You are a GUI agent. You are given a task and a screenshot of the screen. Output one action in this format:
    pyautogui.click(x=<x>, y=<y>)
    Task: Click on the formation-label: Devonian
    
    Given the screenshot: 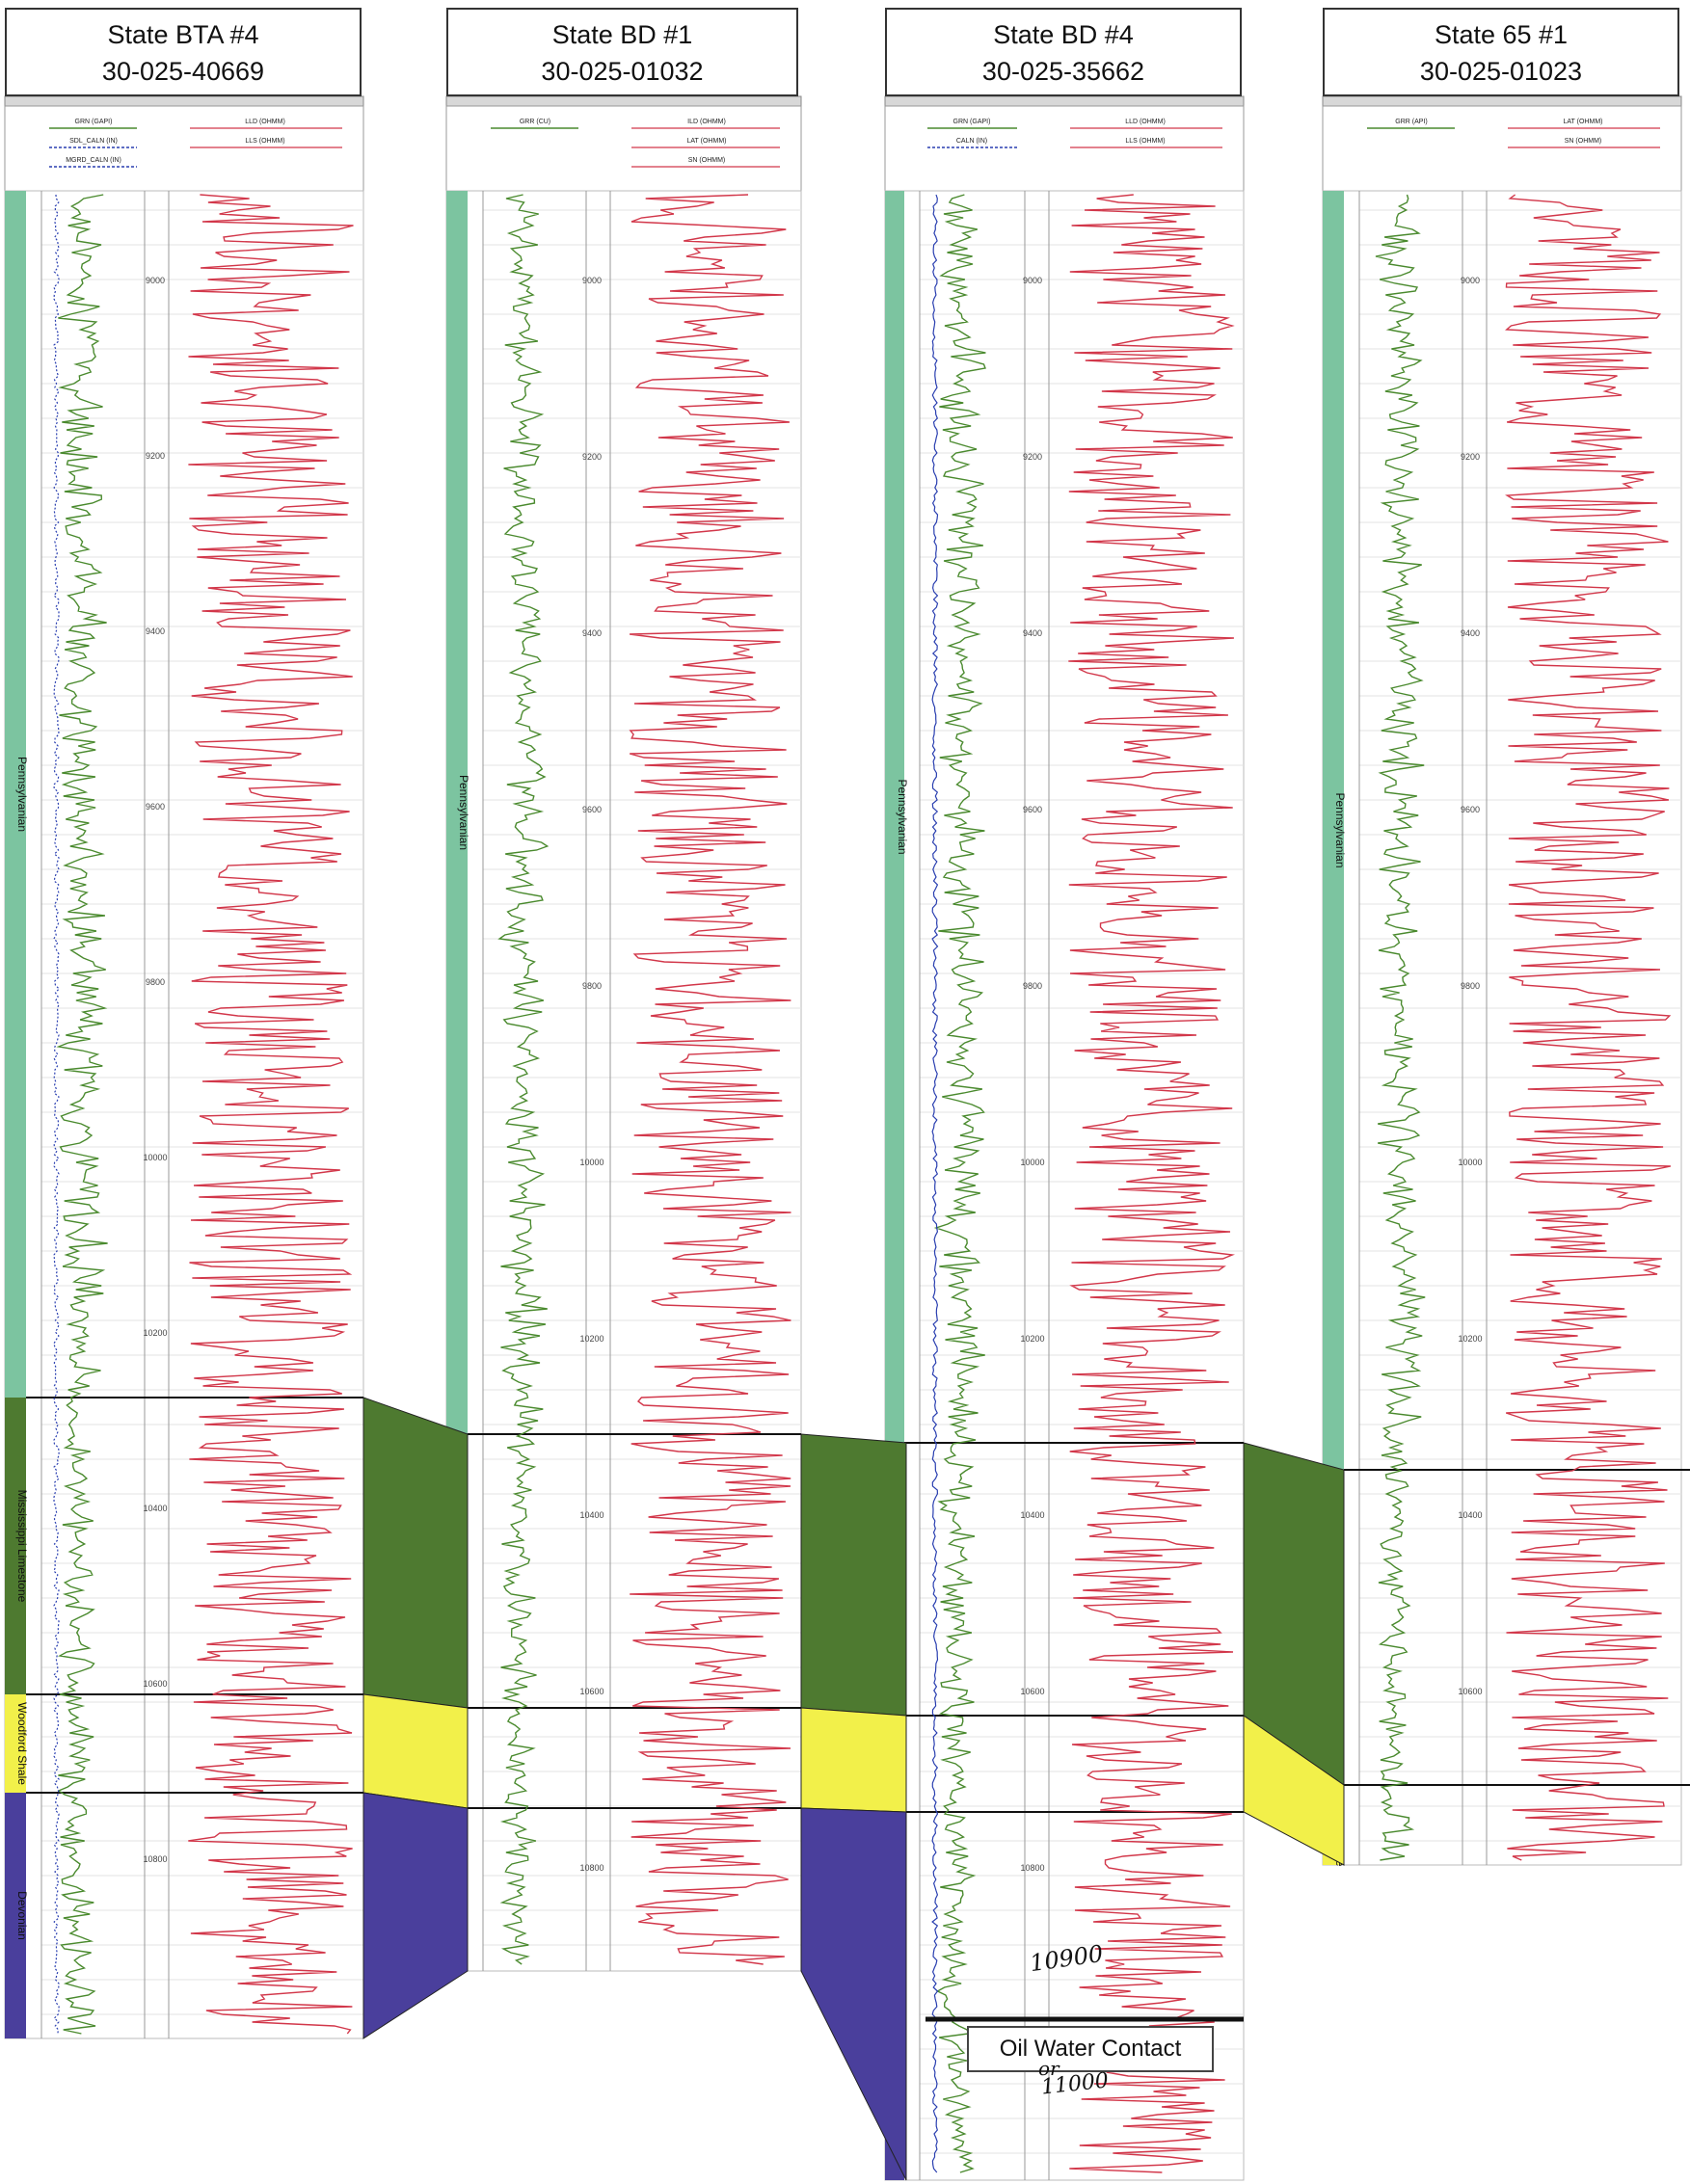 What is the action you would take?
    pyautogui.click(x=22, y=1916)
    